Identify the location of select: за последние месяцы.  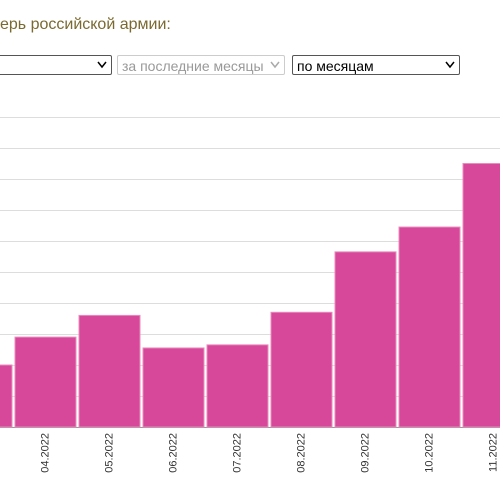
(201, 65).